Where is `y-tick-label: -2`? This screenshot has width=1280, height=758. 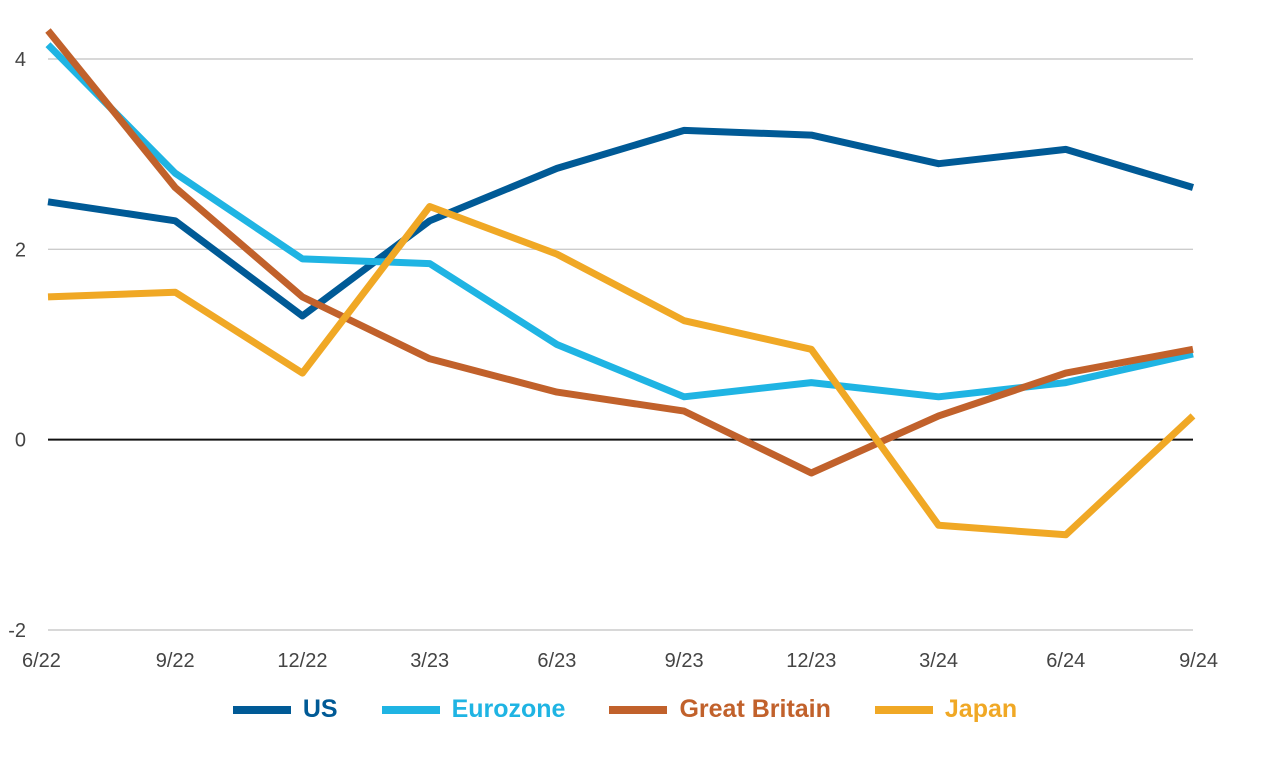
y-tick-label: -2 is located at coordinates (17, 631).